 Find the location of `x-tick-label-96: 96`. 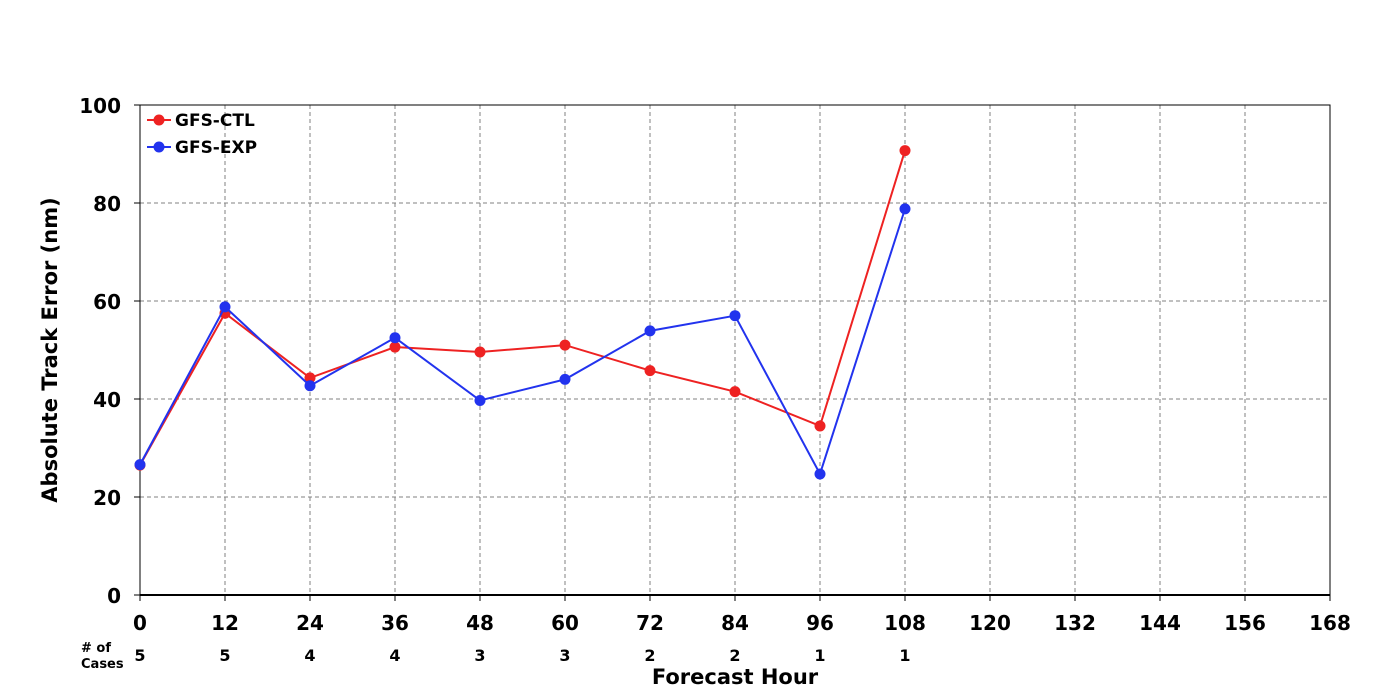

x-tick-label-96: 96 is located at coordinates (820, 623).